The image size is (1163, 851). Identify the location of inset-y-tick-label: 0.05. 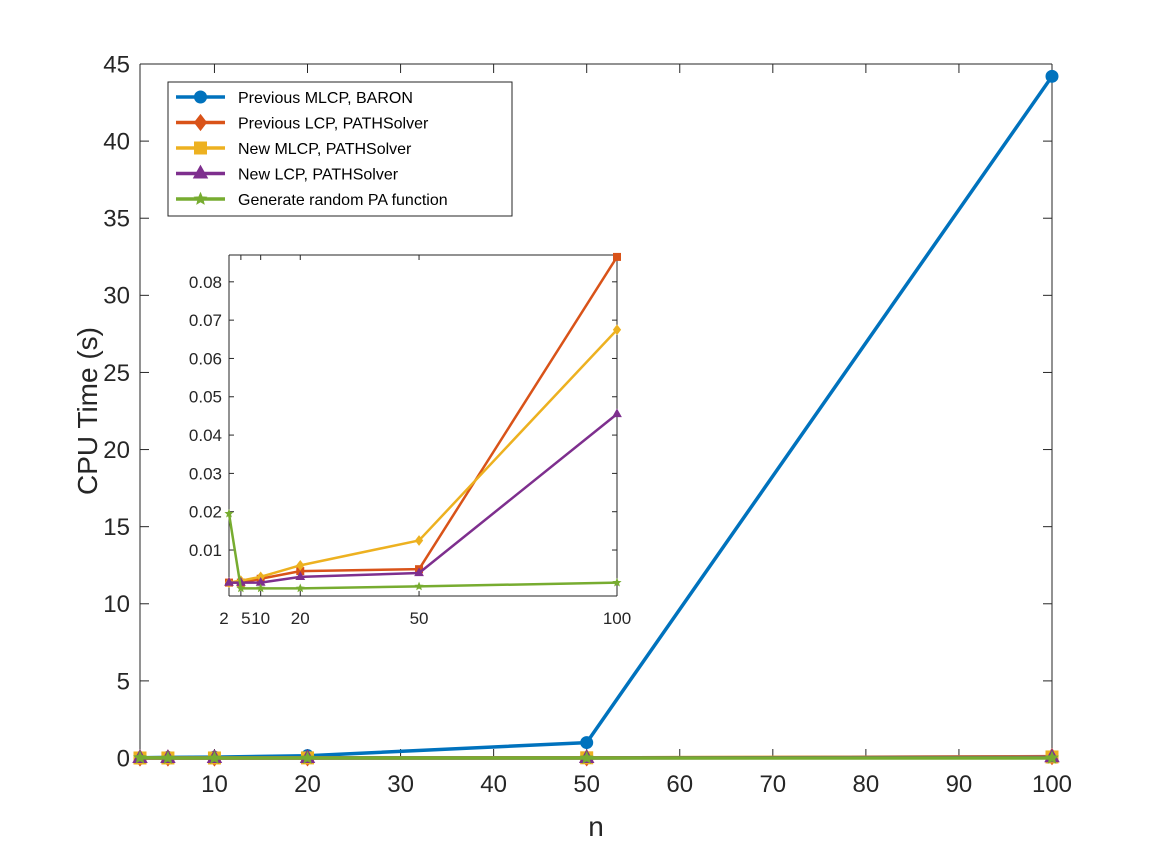
(205, 397).